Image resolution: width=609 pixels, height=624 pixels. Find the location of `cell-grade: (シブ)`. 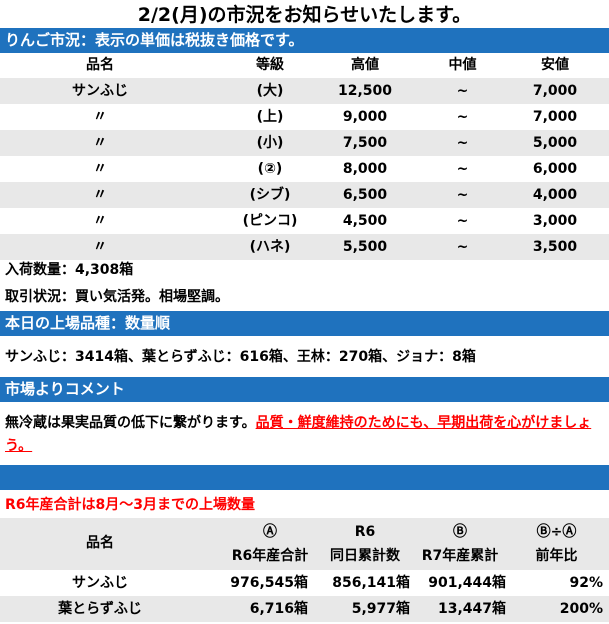

cell-grade: (シブ) is located at coordinates (270, 195).